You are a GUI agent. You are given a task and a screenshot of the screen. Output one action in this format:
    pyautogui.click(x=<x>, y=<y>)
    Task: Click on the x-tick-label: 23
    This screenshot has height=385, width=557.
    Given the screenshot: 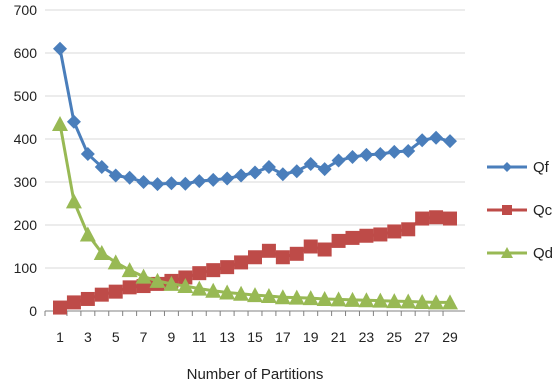 What is the action you would take?
    pyautogui.click(x=367, y=337)
    